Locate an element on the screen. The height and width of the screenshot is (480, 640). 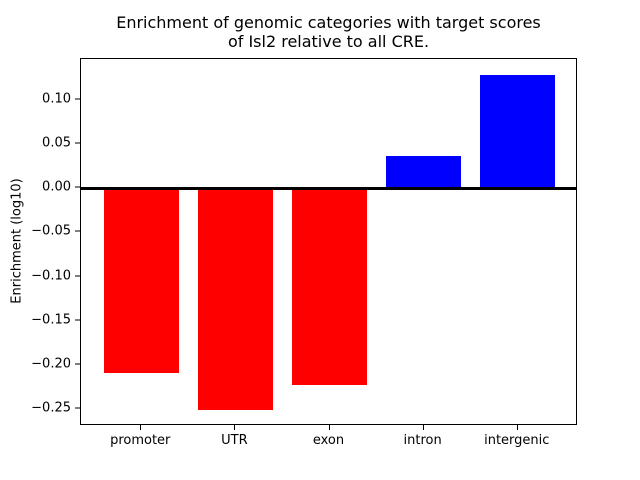
bar-UTR is located at coordinates (235, 299).